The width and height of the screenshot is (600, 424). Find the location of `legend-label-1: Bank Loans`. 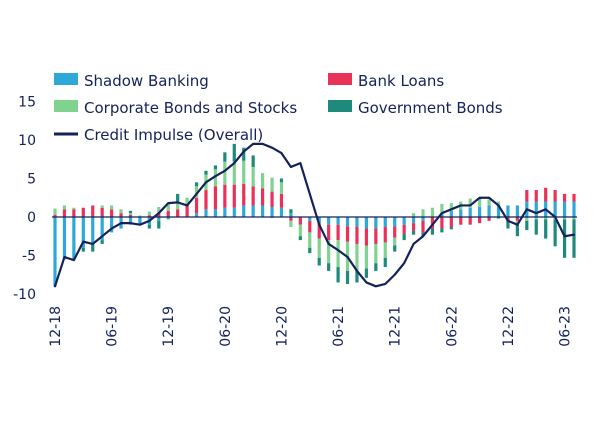

legend-label-1: Bank Loans is located at coordinates (401, 81).